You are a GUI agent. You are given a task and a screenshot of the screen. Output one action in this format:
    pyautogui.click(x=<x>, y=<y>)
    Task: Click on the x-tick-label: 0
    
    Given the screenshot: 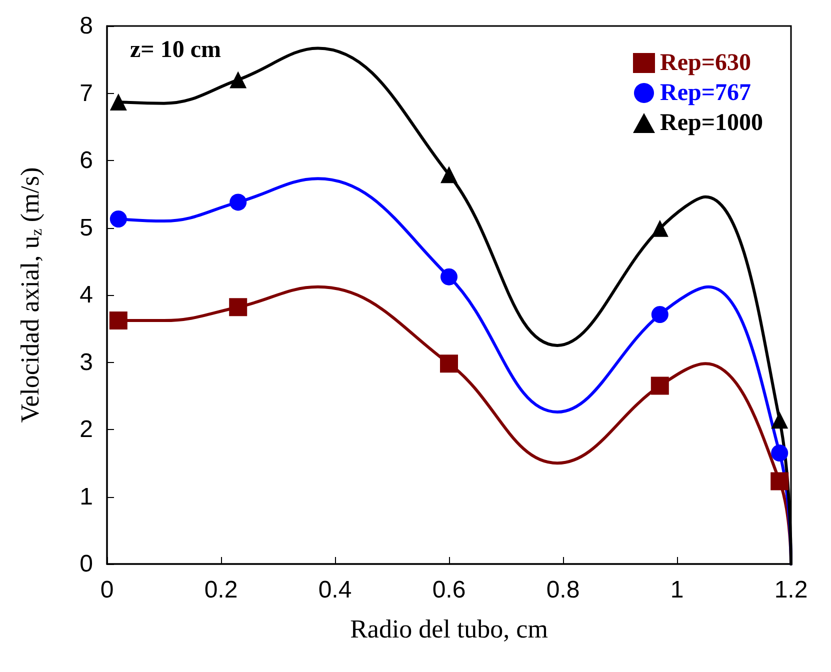 What is the action you would take?
    pyautogui.click(x=107, y=590)
    